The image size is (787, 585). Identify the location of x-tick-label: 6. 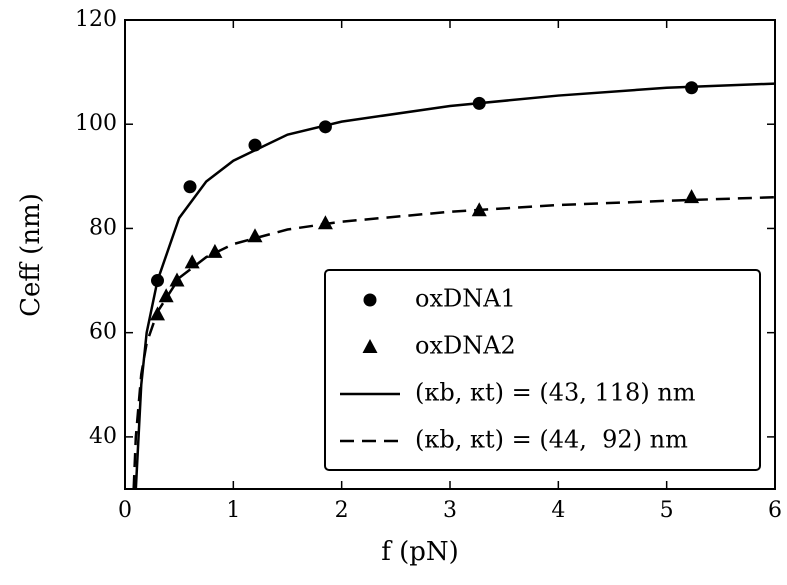
(775, 510).